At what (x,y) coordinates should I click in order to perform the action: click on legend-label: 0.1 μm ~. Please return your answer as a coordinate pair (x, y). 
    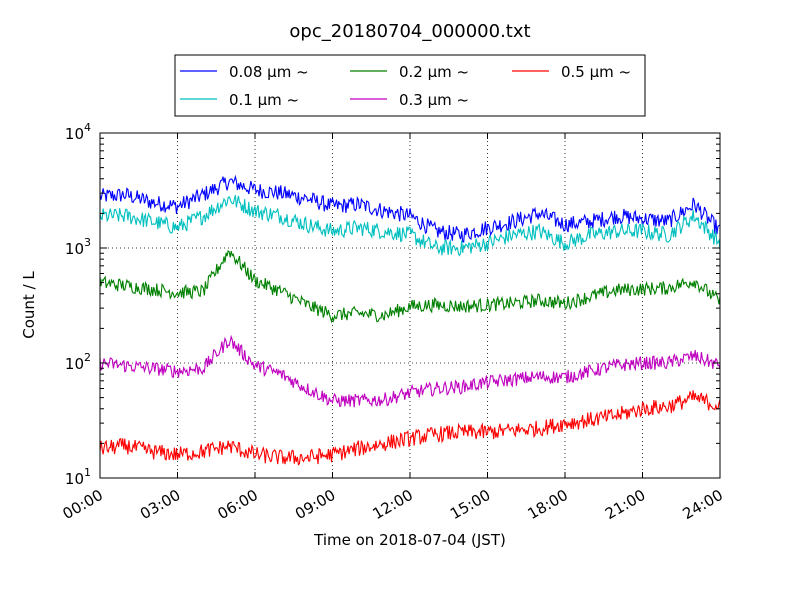
    Looking at the image, I should click on (264, 100).